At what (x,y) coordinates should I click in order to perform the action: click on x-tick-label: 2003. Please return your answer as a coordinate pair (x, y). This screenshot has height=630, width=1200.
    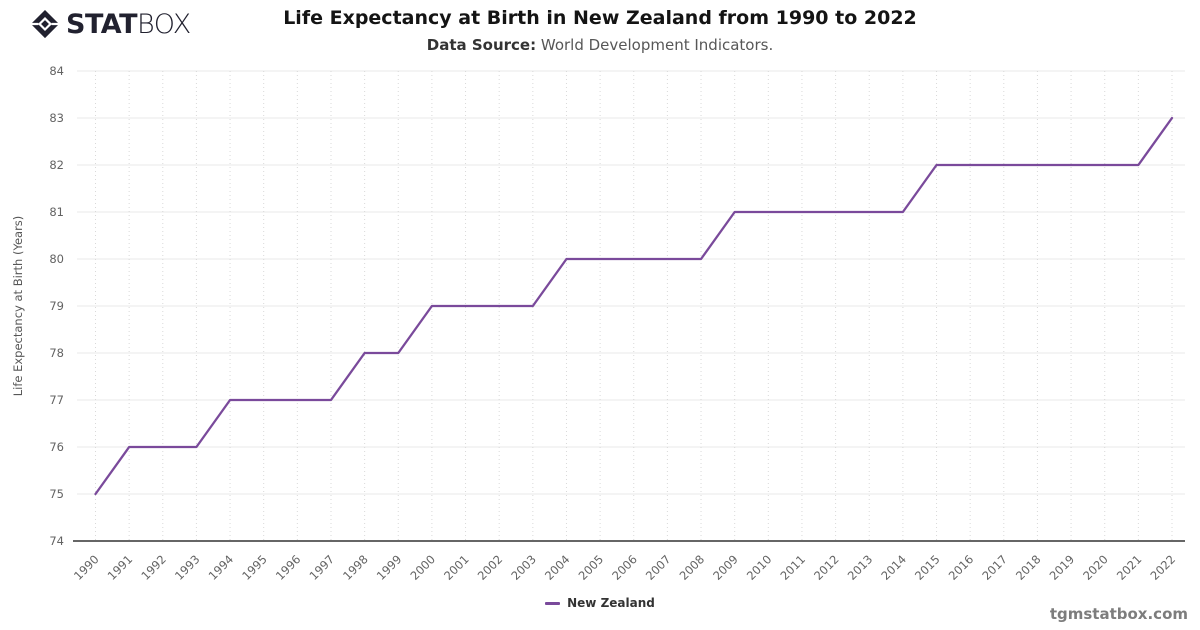
    Looking at the image, I should click on (523, 567).